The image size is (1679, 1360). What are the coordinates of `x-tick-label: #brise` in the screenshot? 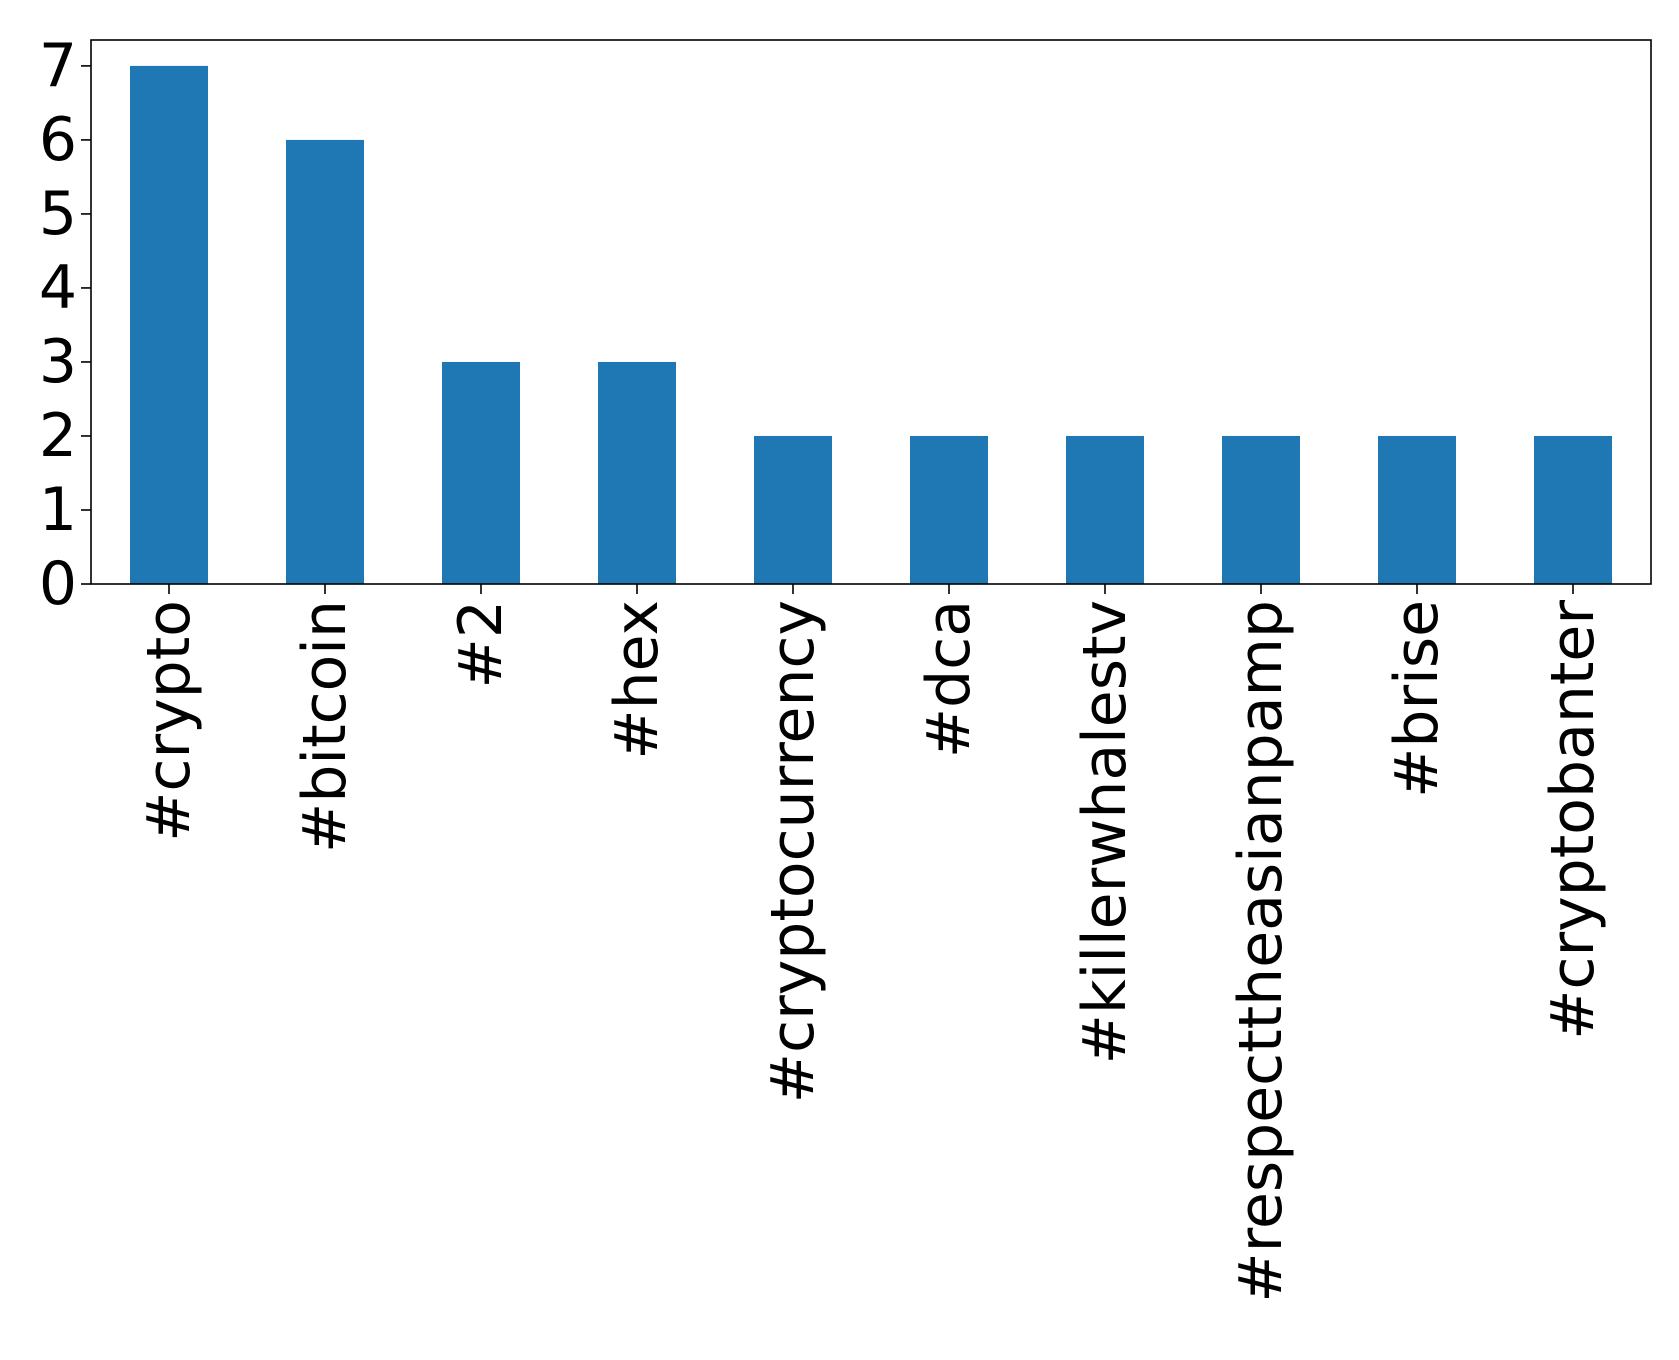 It's located at (1417, 699).